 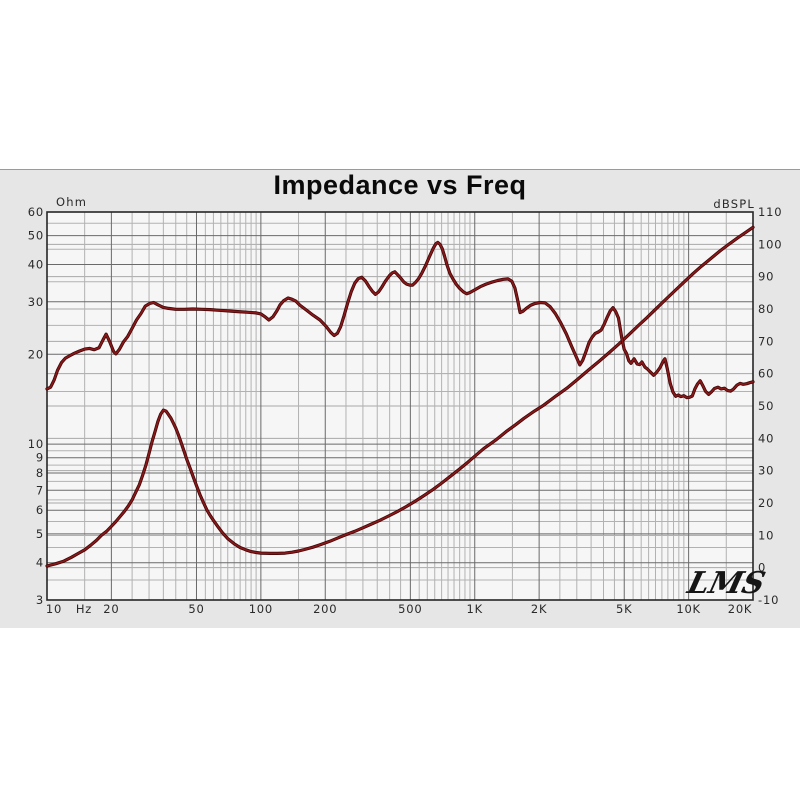 What do you see at coordinates (40, 490) in the screenshot?
I see `left-axis-tick-label: 7` at bounding box center [40, 490].